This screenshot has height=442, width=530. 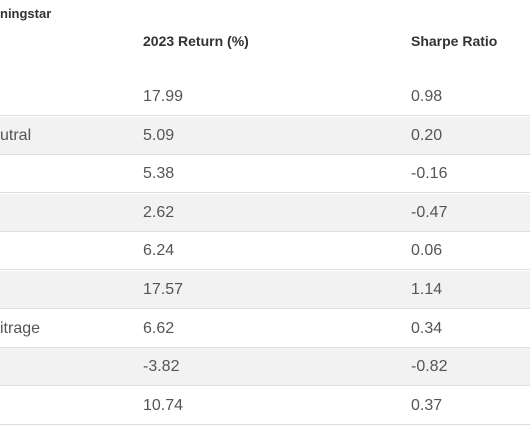 I want to click on table-cell: 0.20, so click(x=427, y=135).